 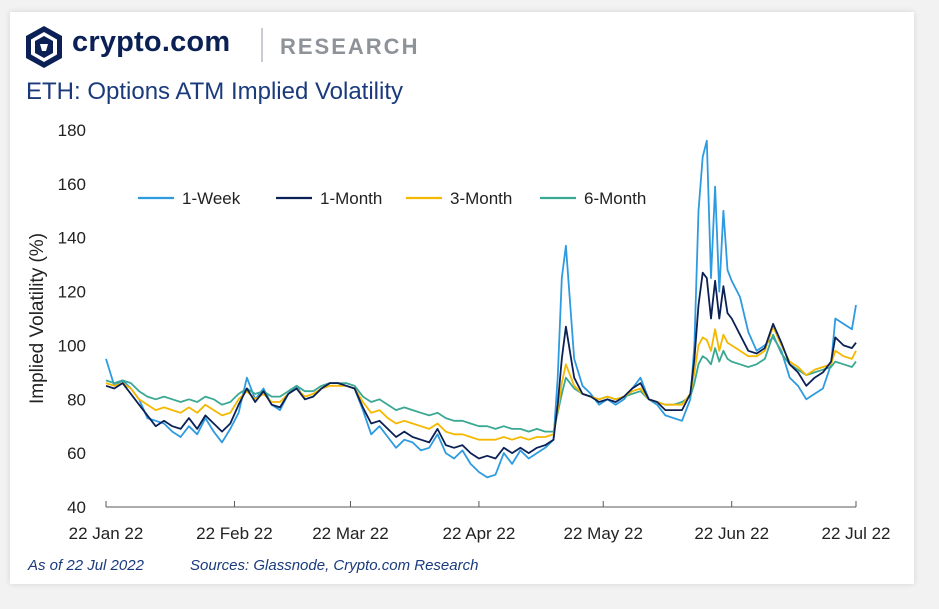 I want to click on legend: 1-Week 1-Month 3-Month 6-Month, so click(x=392, y=198).